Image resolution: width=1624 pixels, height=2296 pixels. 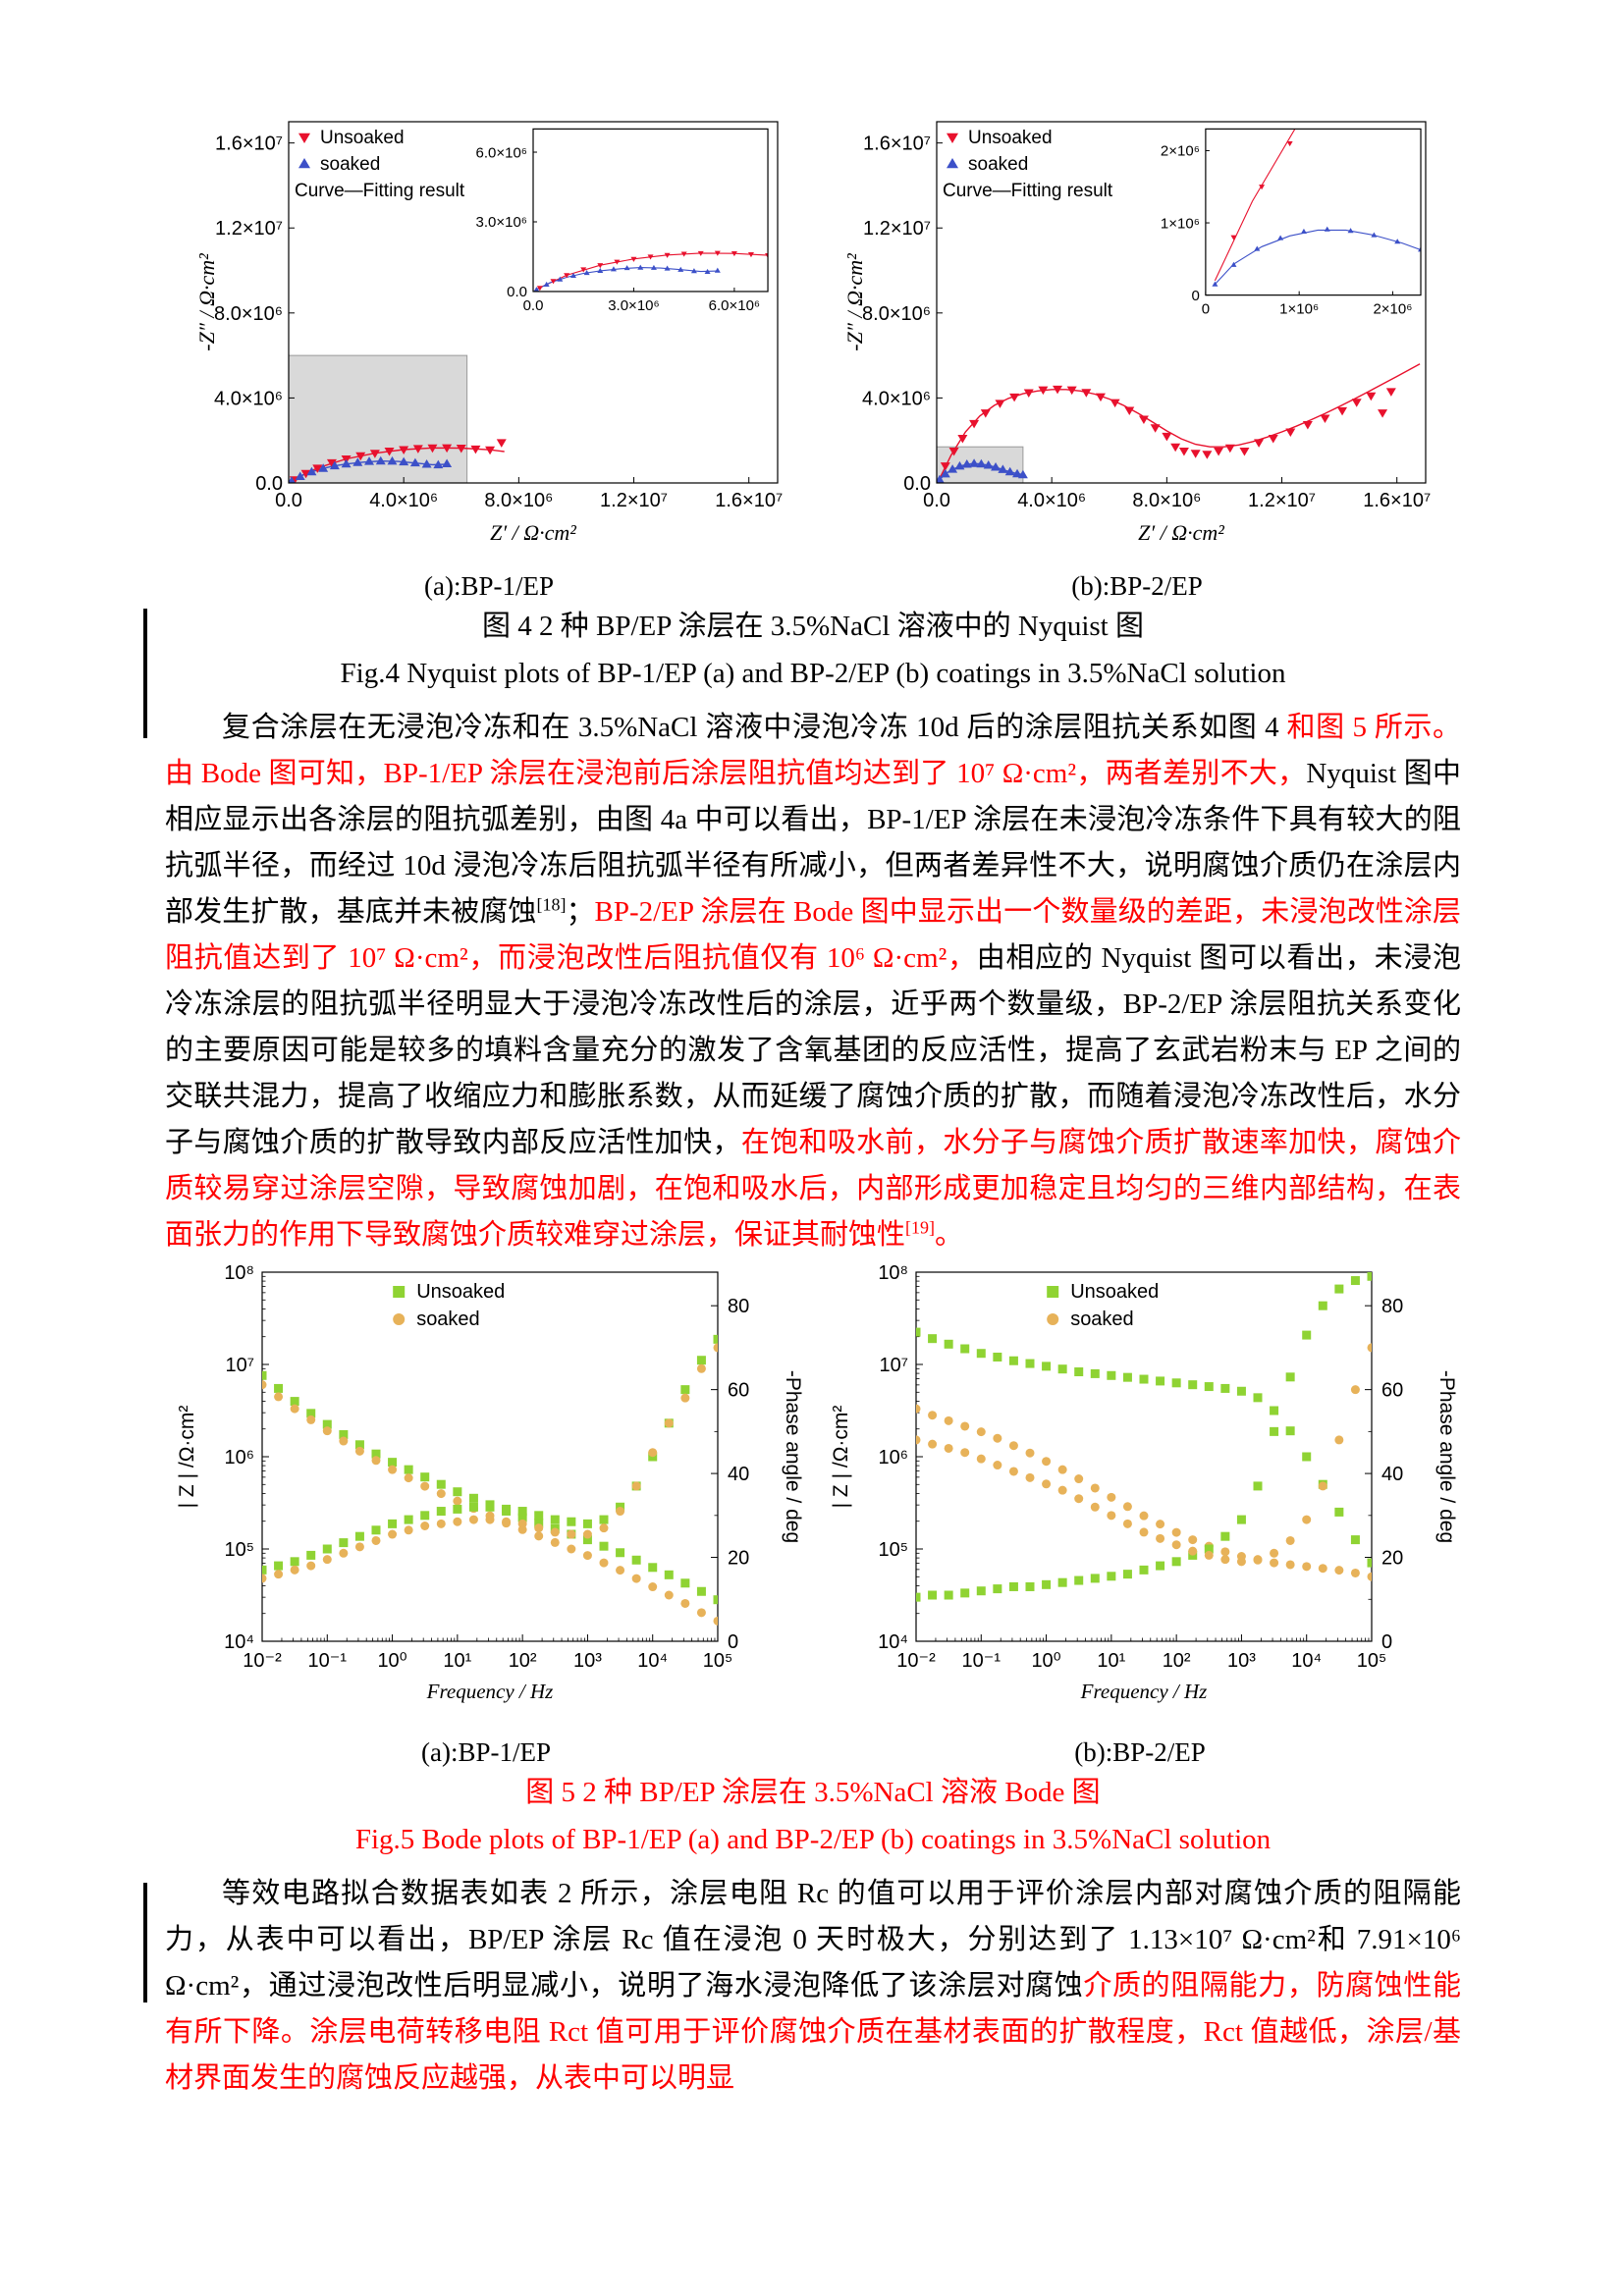 What do you see at coordinates (813, 1793) in the screenshot?
I see `figure5-caption-cn: 图 5 2 种 BP/EP 涂层在 3.5%NaCl 溶液 Bode 图` at bounding box center [813, 1793].